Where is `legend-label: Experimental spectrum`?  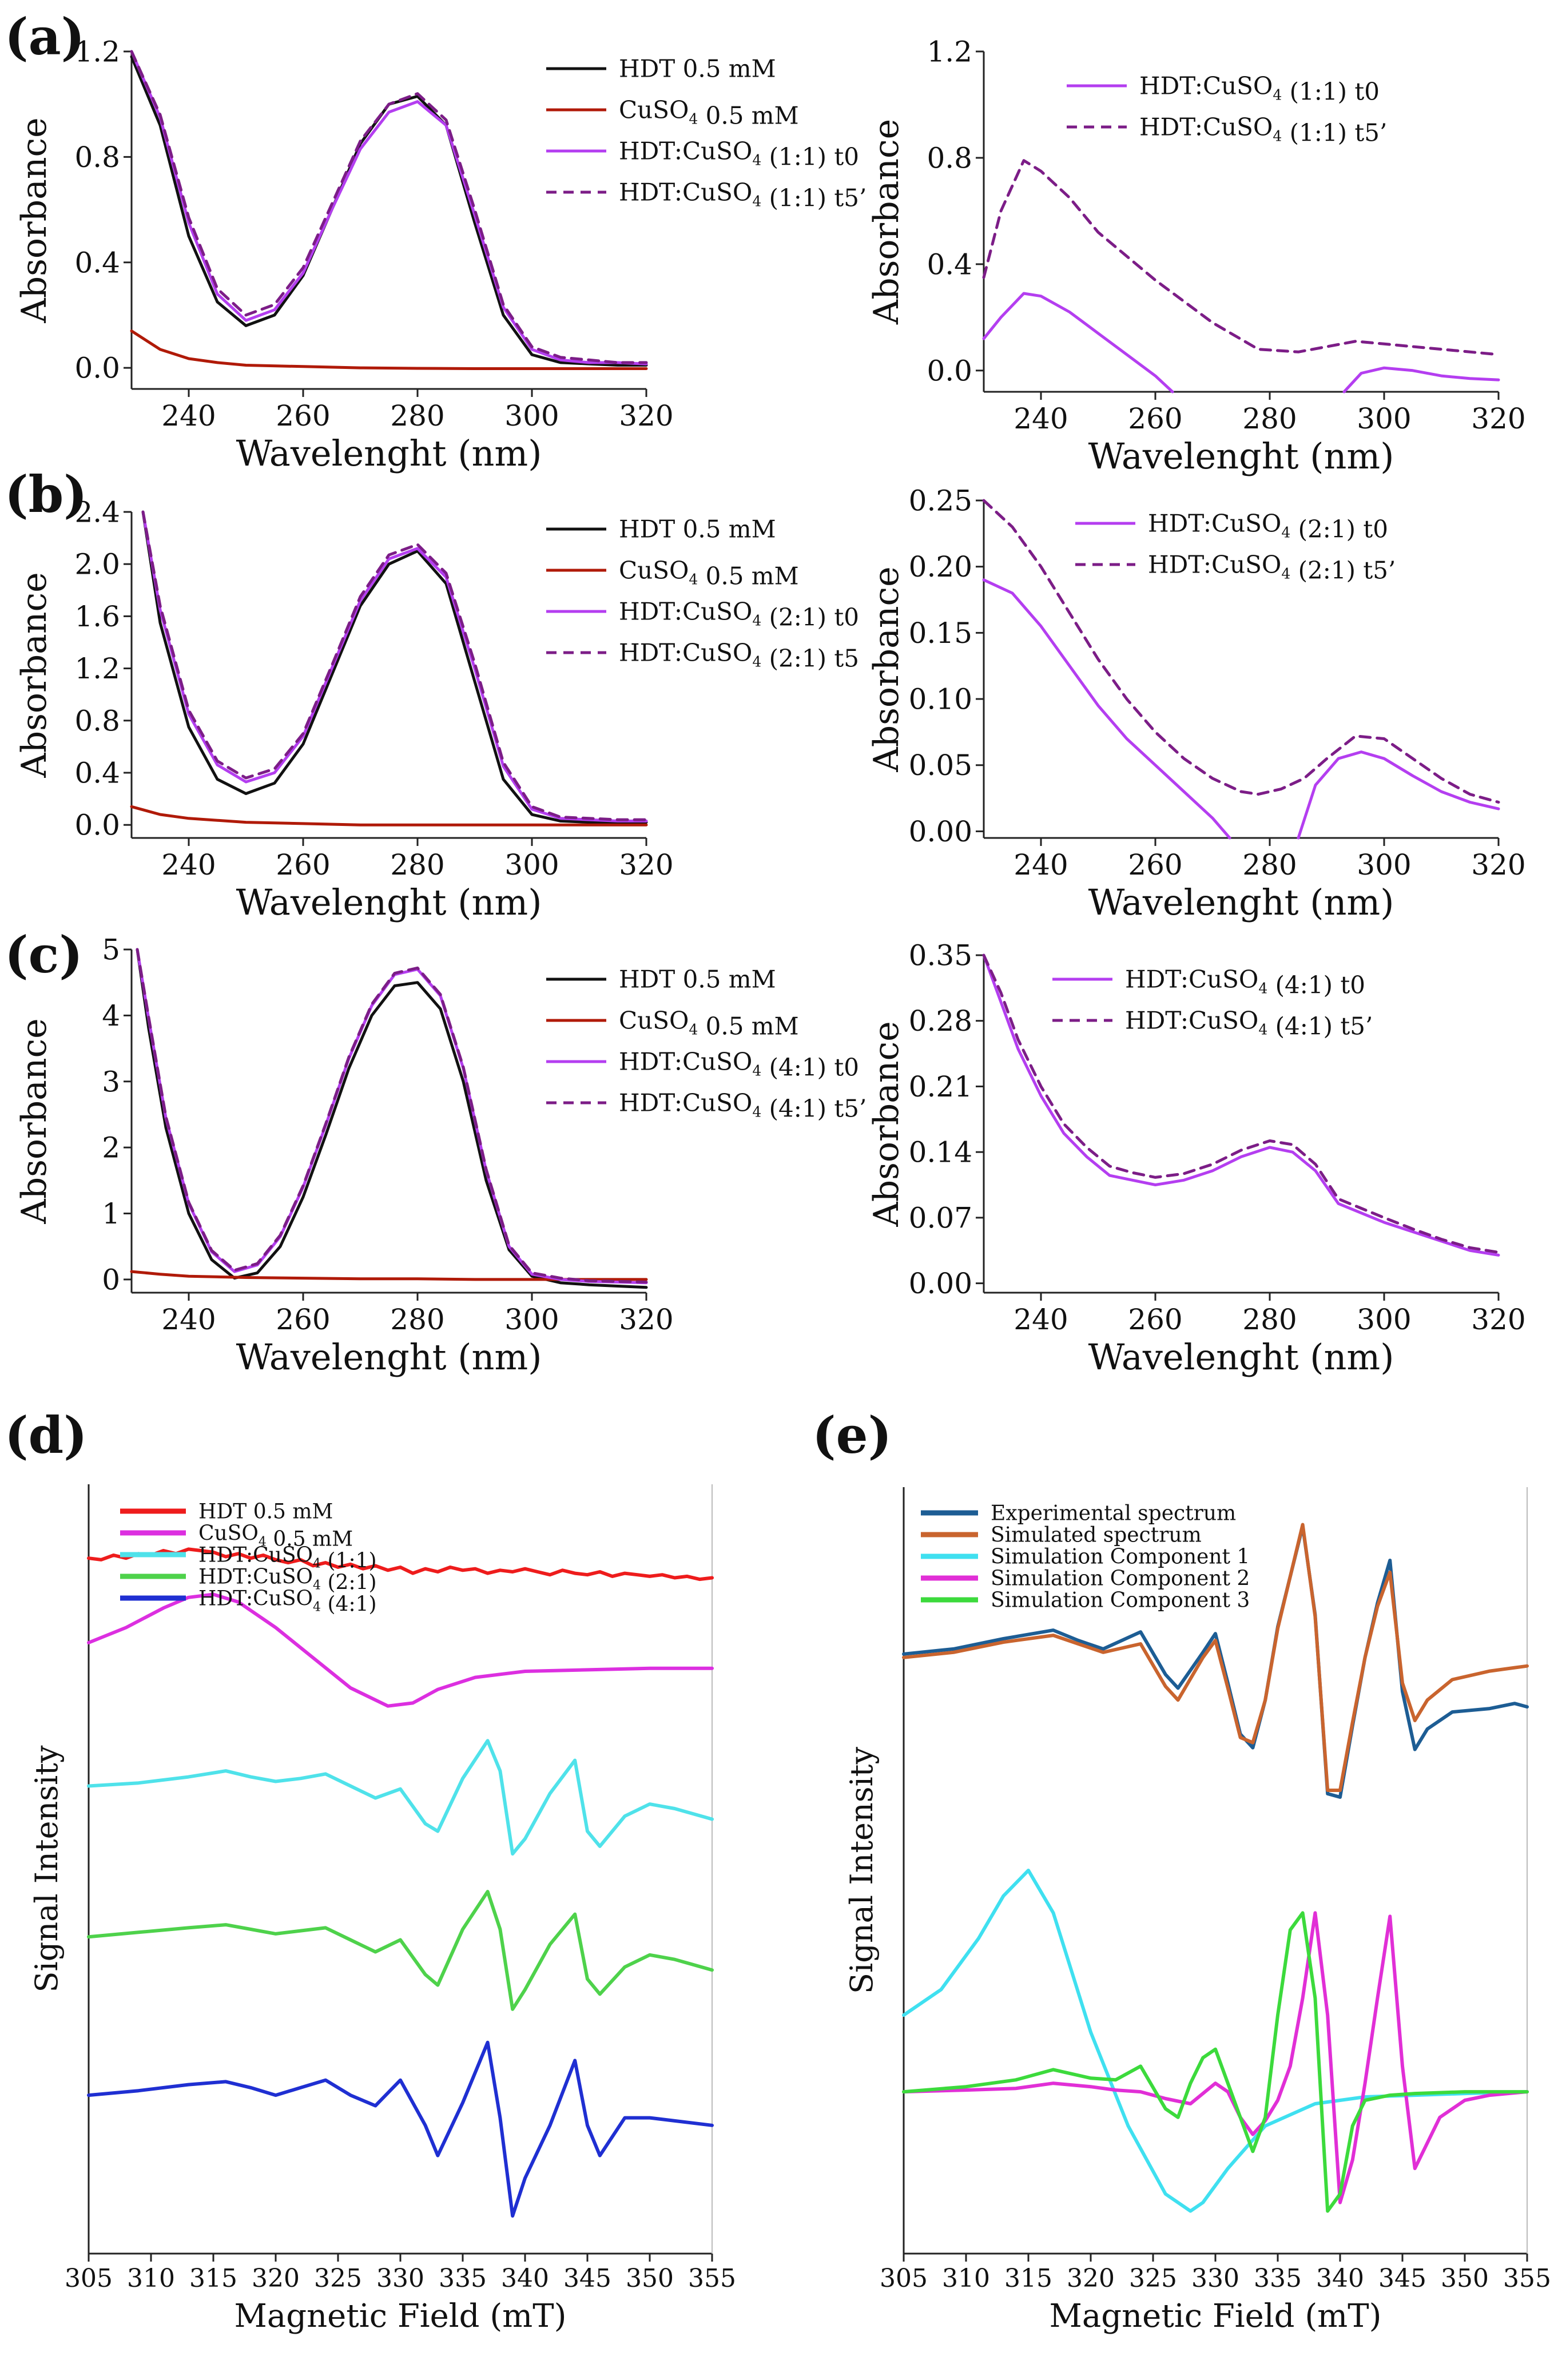 legend-label: Experimental spectrum is located at coordinates (1114, 1513).